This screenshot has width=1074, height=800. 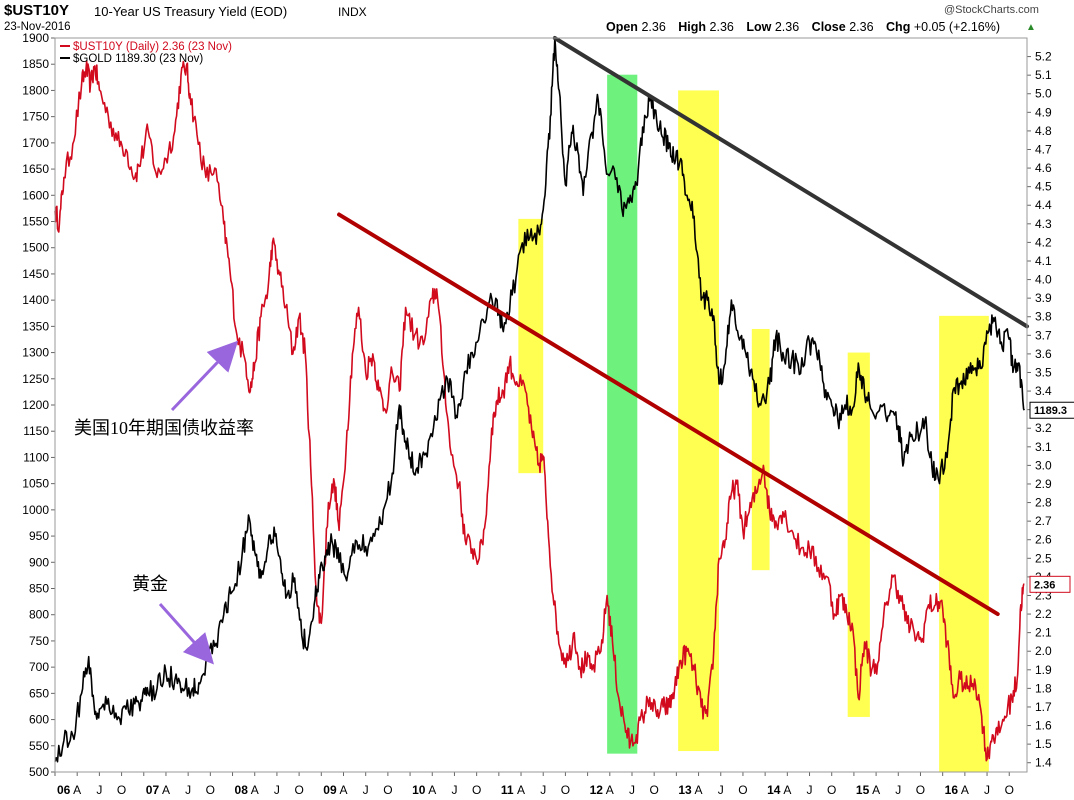 I want to click on left-axis-tick-label: 1700, so click(x=35, y=143).